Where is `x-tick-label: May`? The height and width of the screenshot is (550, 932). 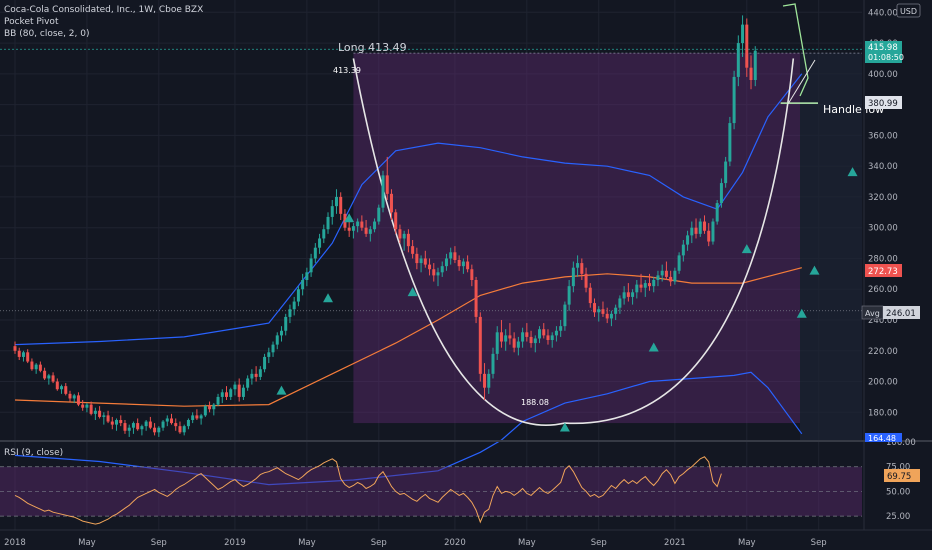
x-tick-label: May is located at coordinates (87, 543).